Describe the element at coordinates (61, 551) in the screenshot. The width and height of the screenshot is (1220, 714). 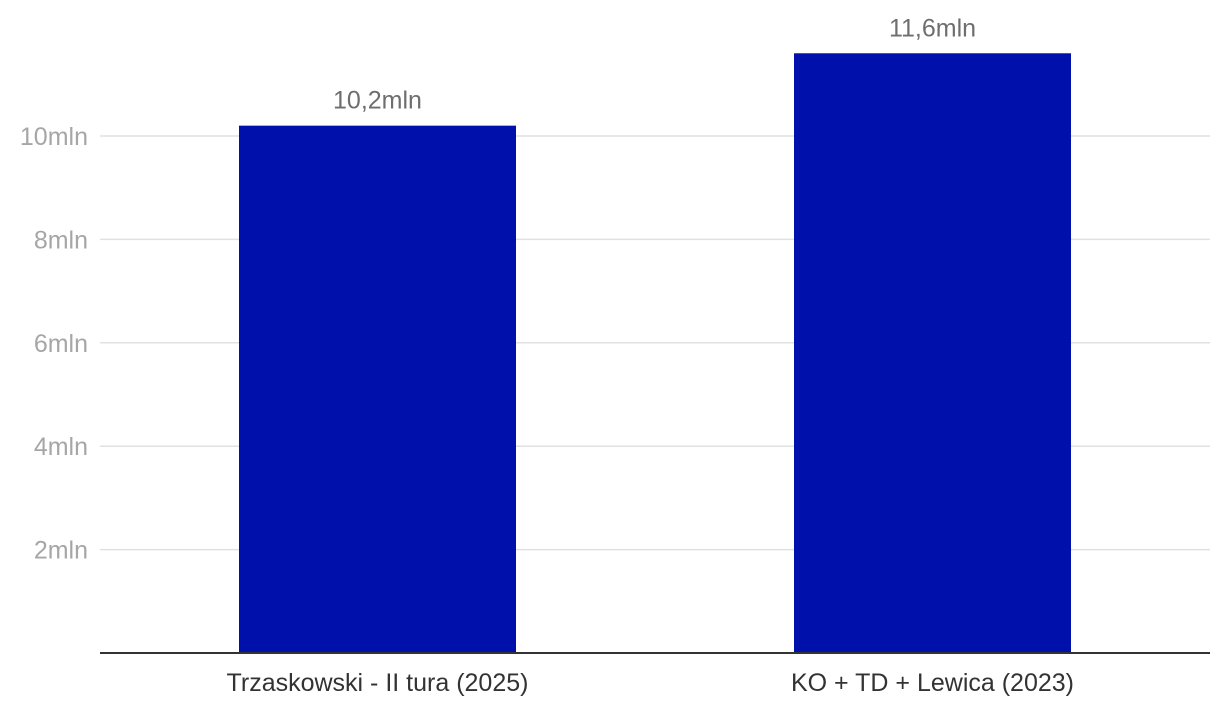
I see `y-tick-label: 2mln` at that location.